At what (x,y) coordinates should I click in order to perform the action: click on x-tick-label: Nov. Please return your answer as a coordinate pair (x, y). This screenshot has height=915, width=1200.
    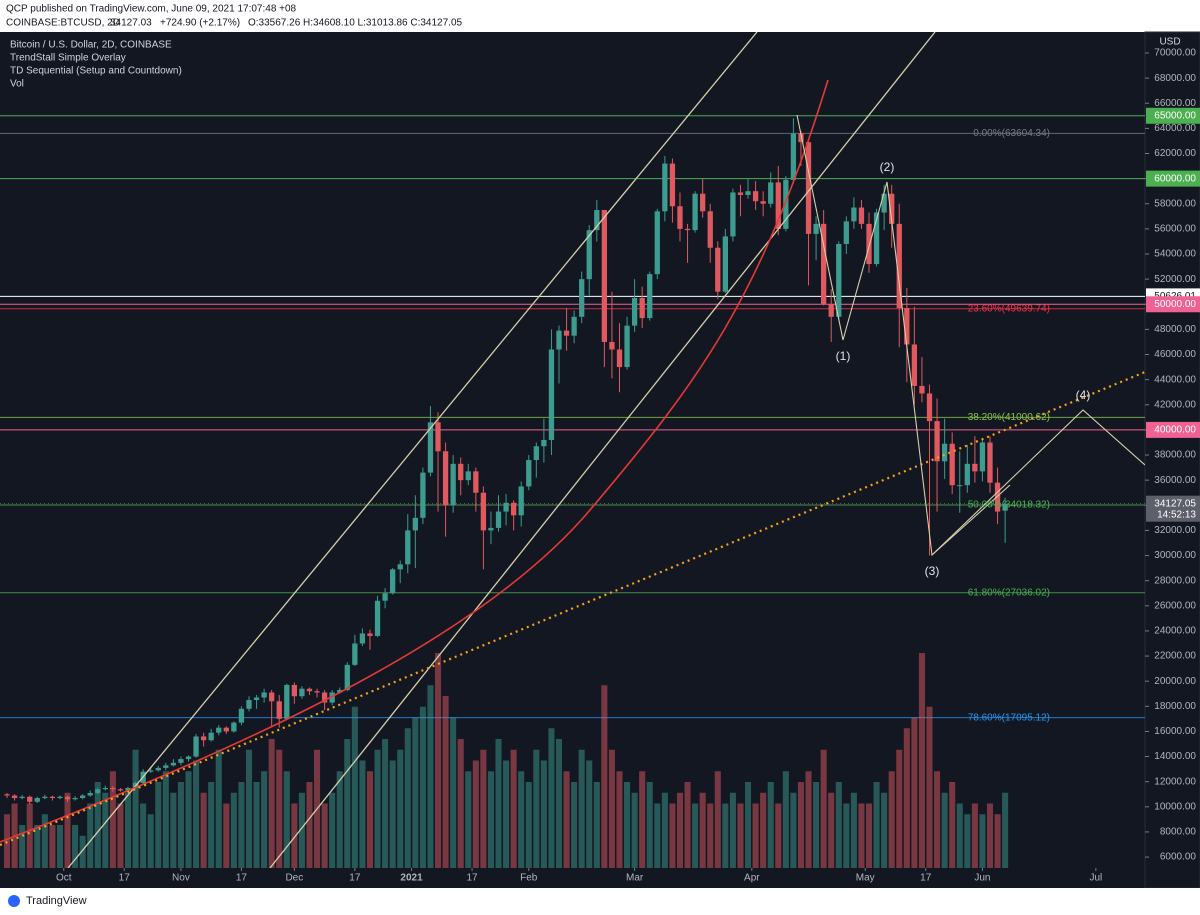
    Looking at the image, I should click on (181, 878).